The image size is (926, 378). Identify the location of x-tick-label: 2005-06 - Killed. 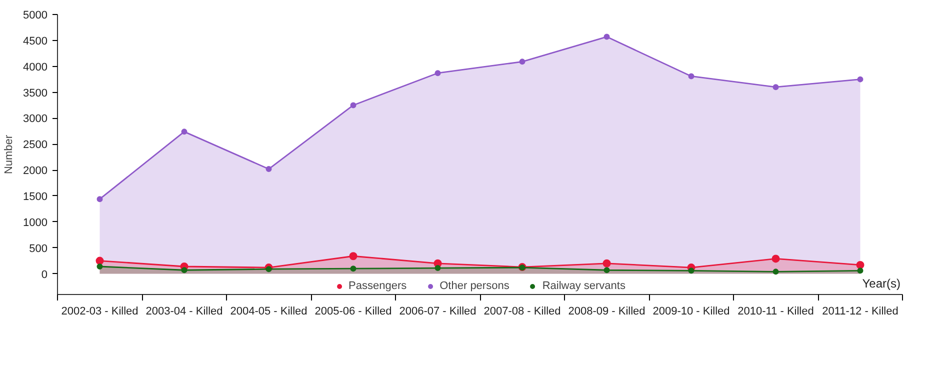
(353, 312).